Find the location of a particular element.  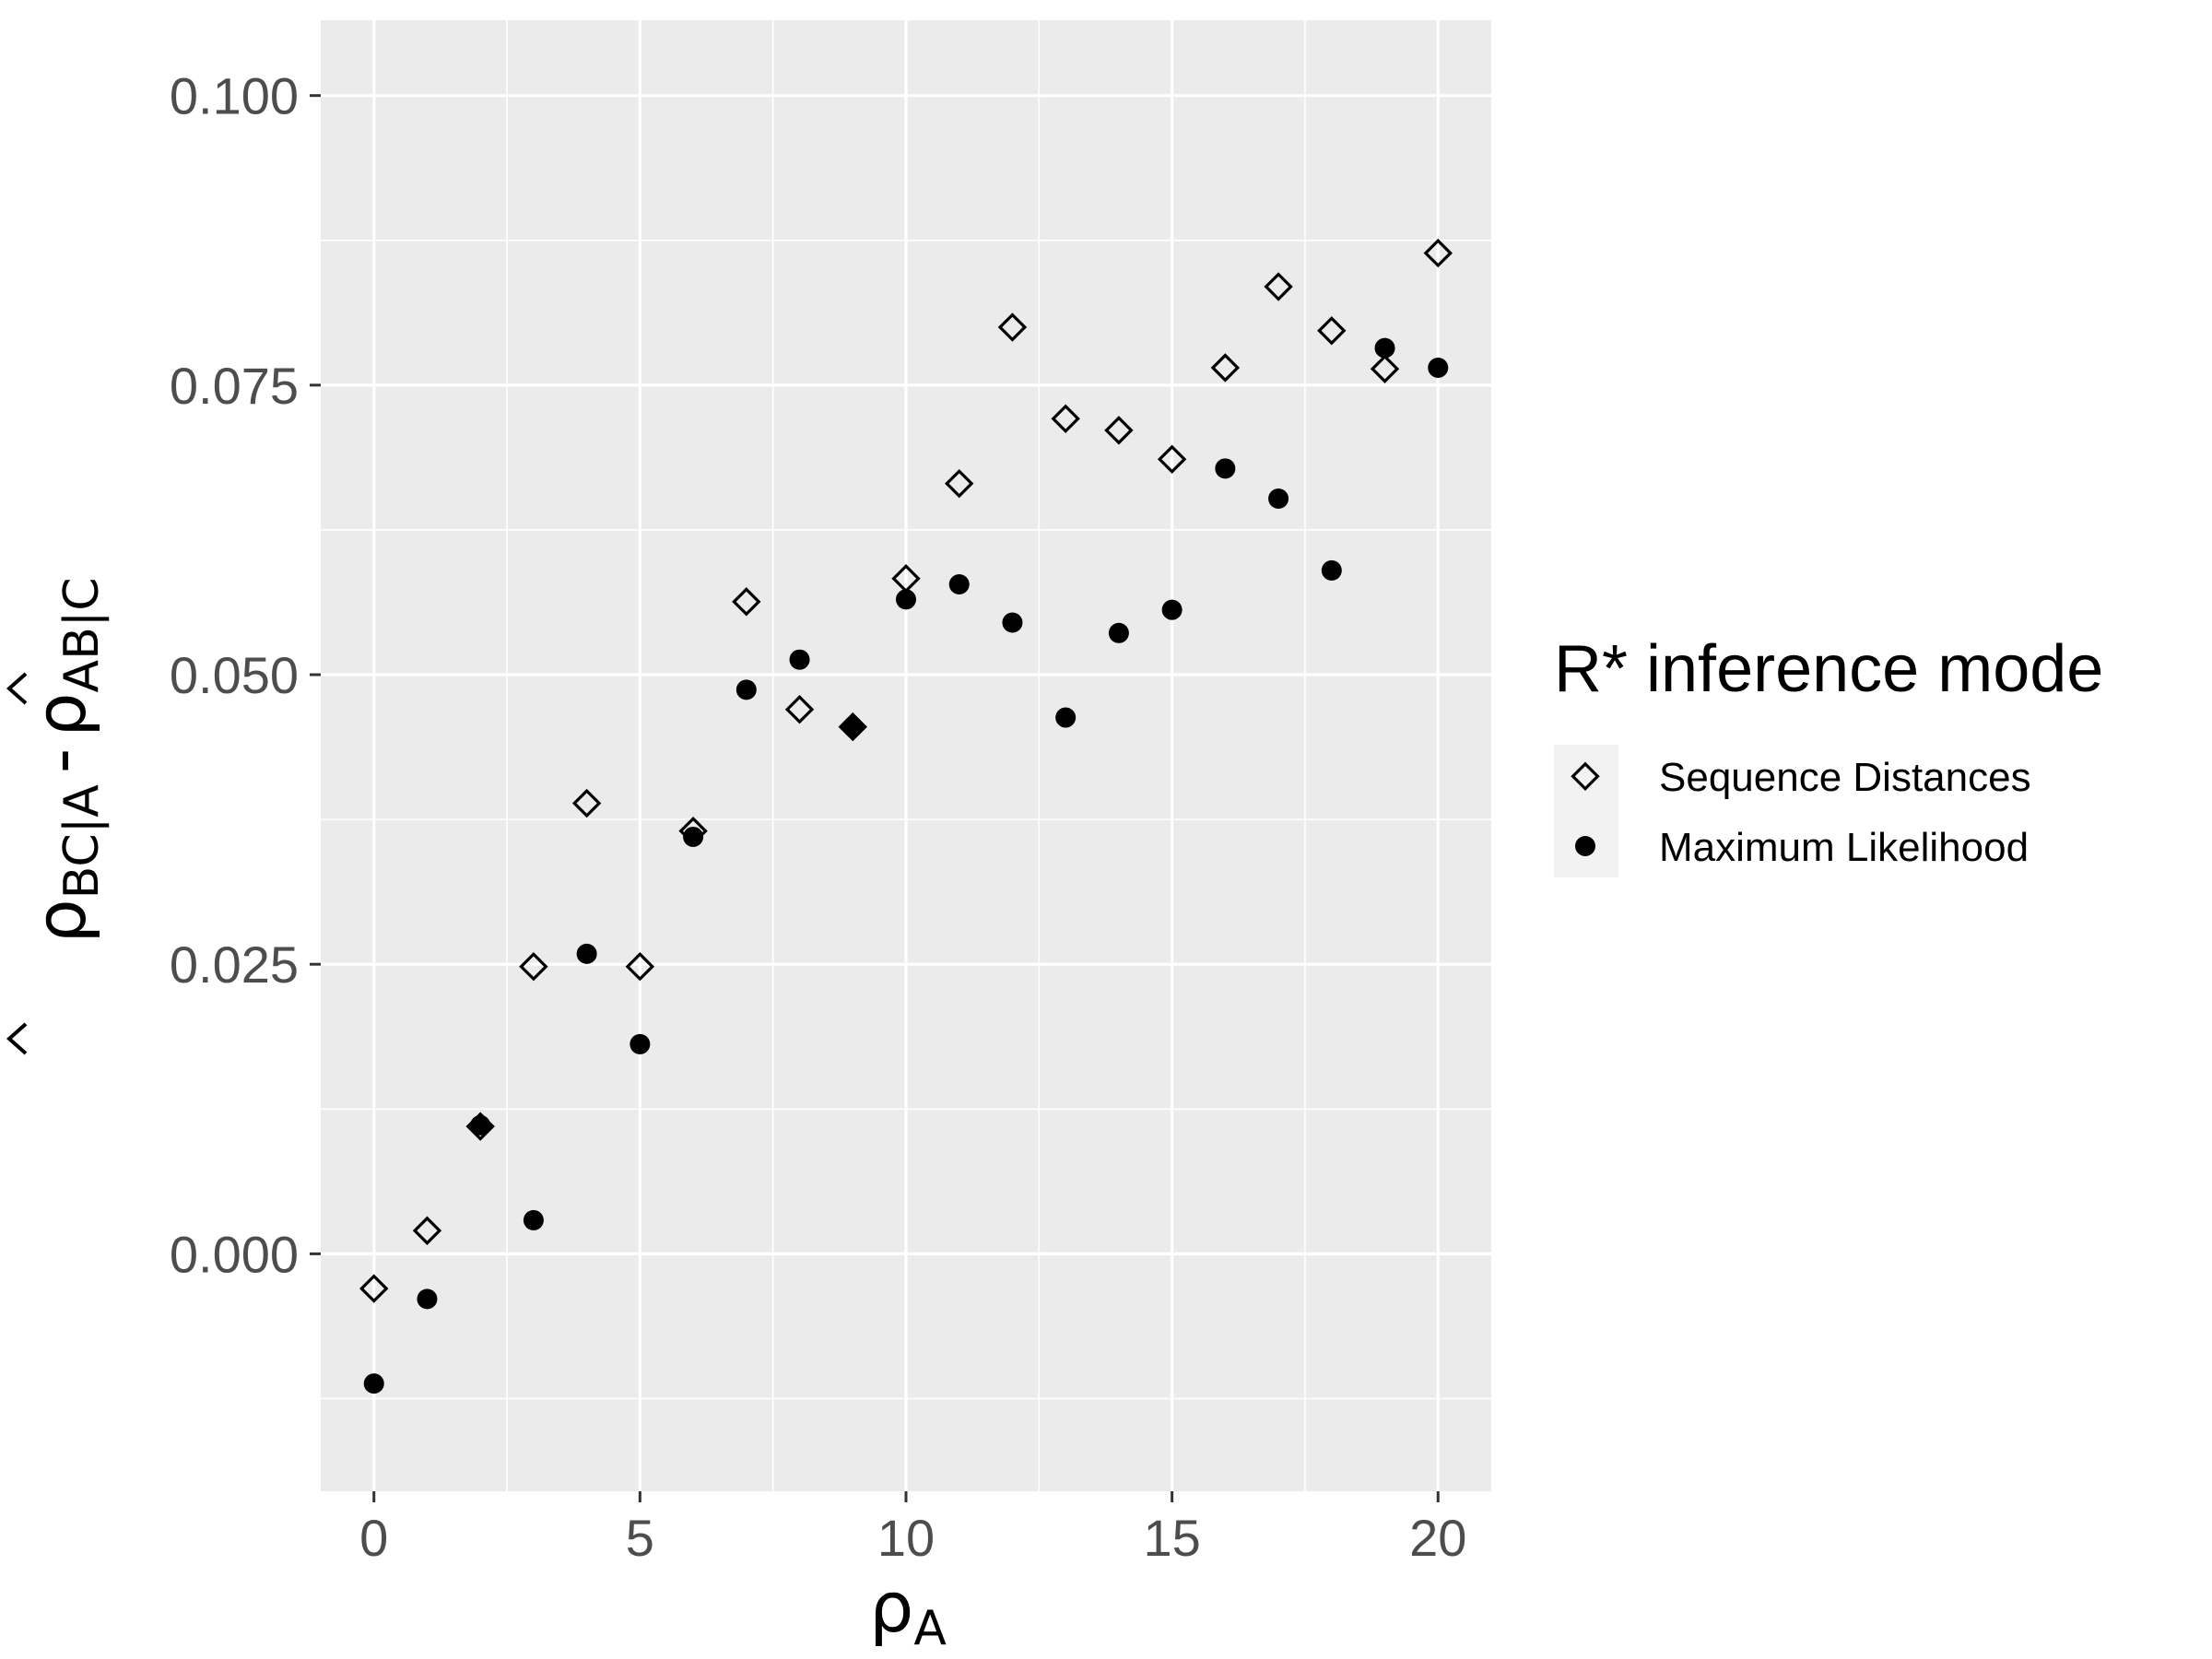

y-axis-title: ρBC|A-ρAB|C is located at coordinates (64, 760).